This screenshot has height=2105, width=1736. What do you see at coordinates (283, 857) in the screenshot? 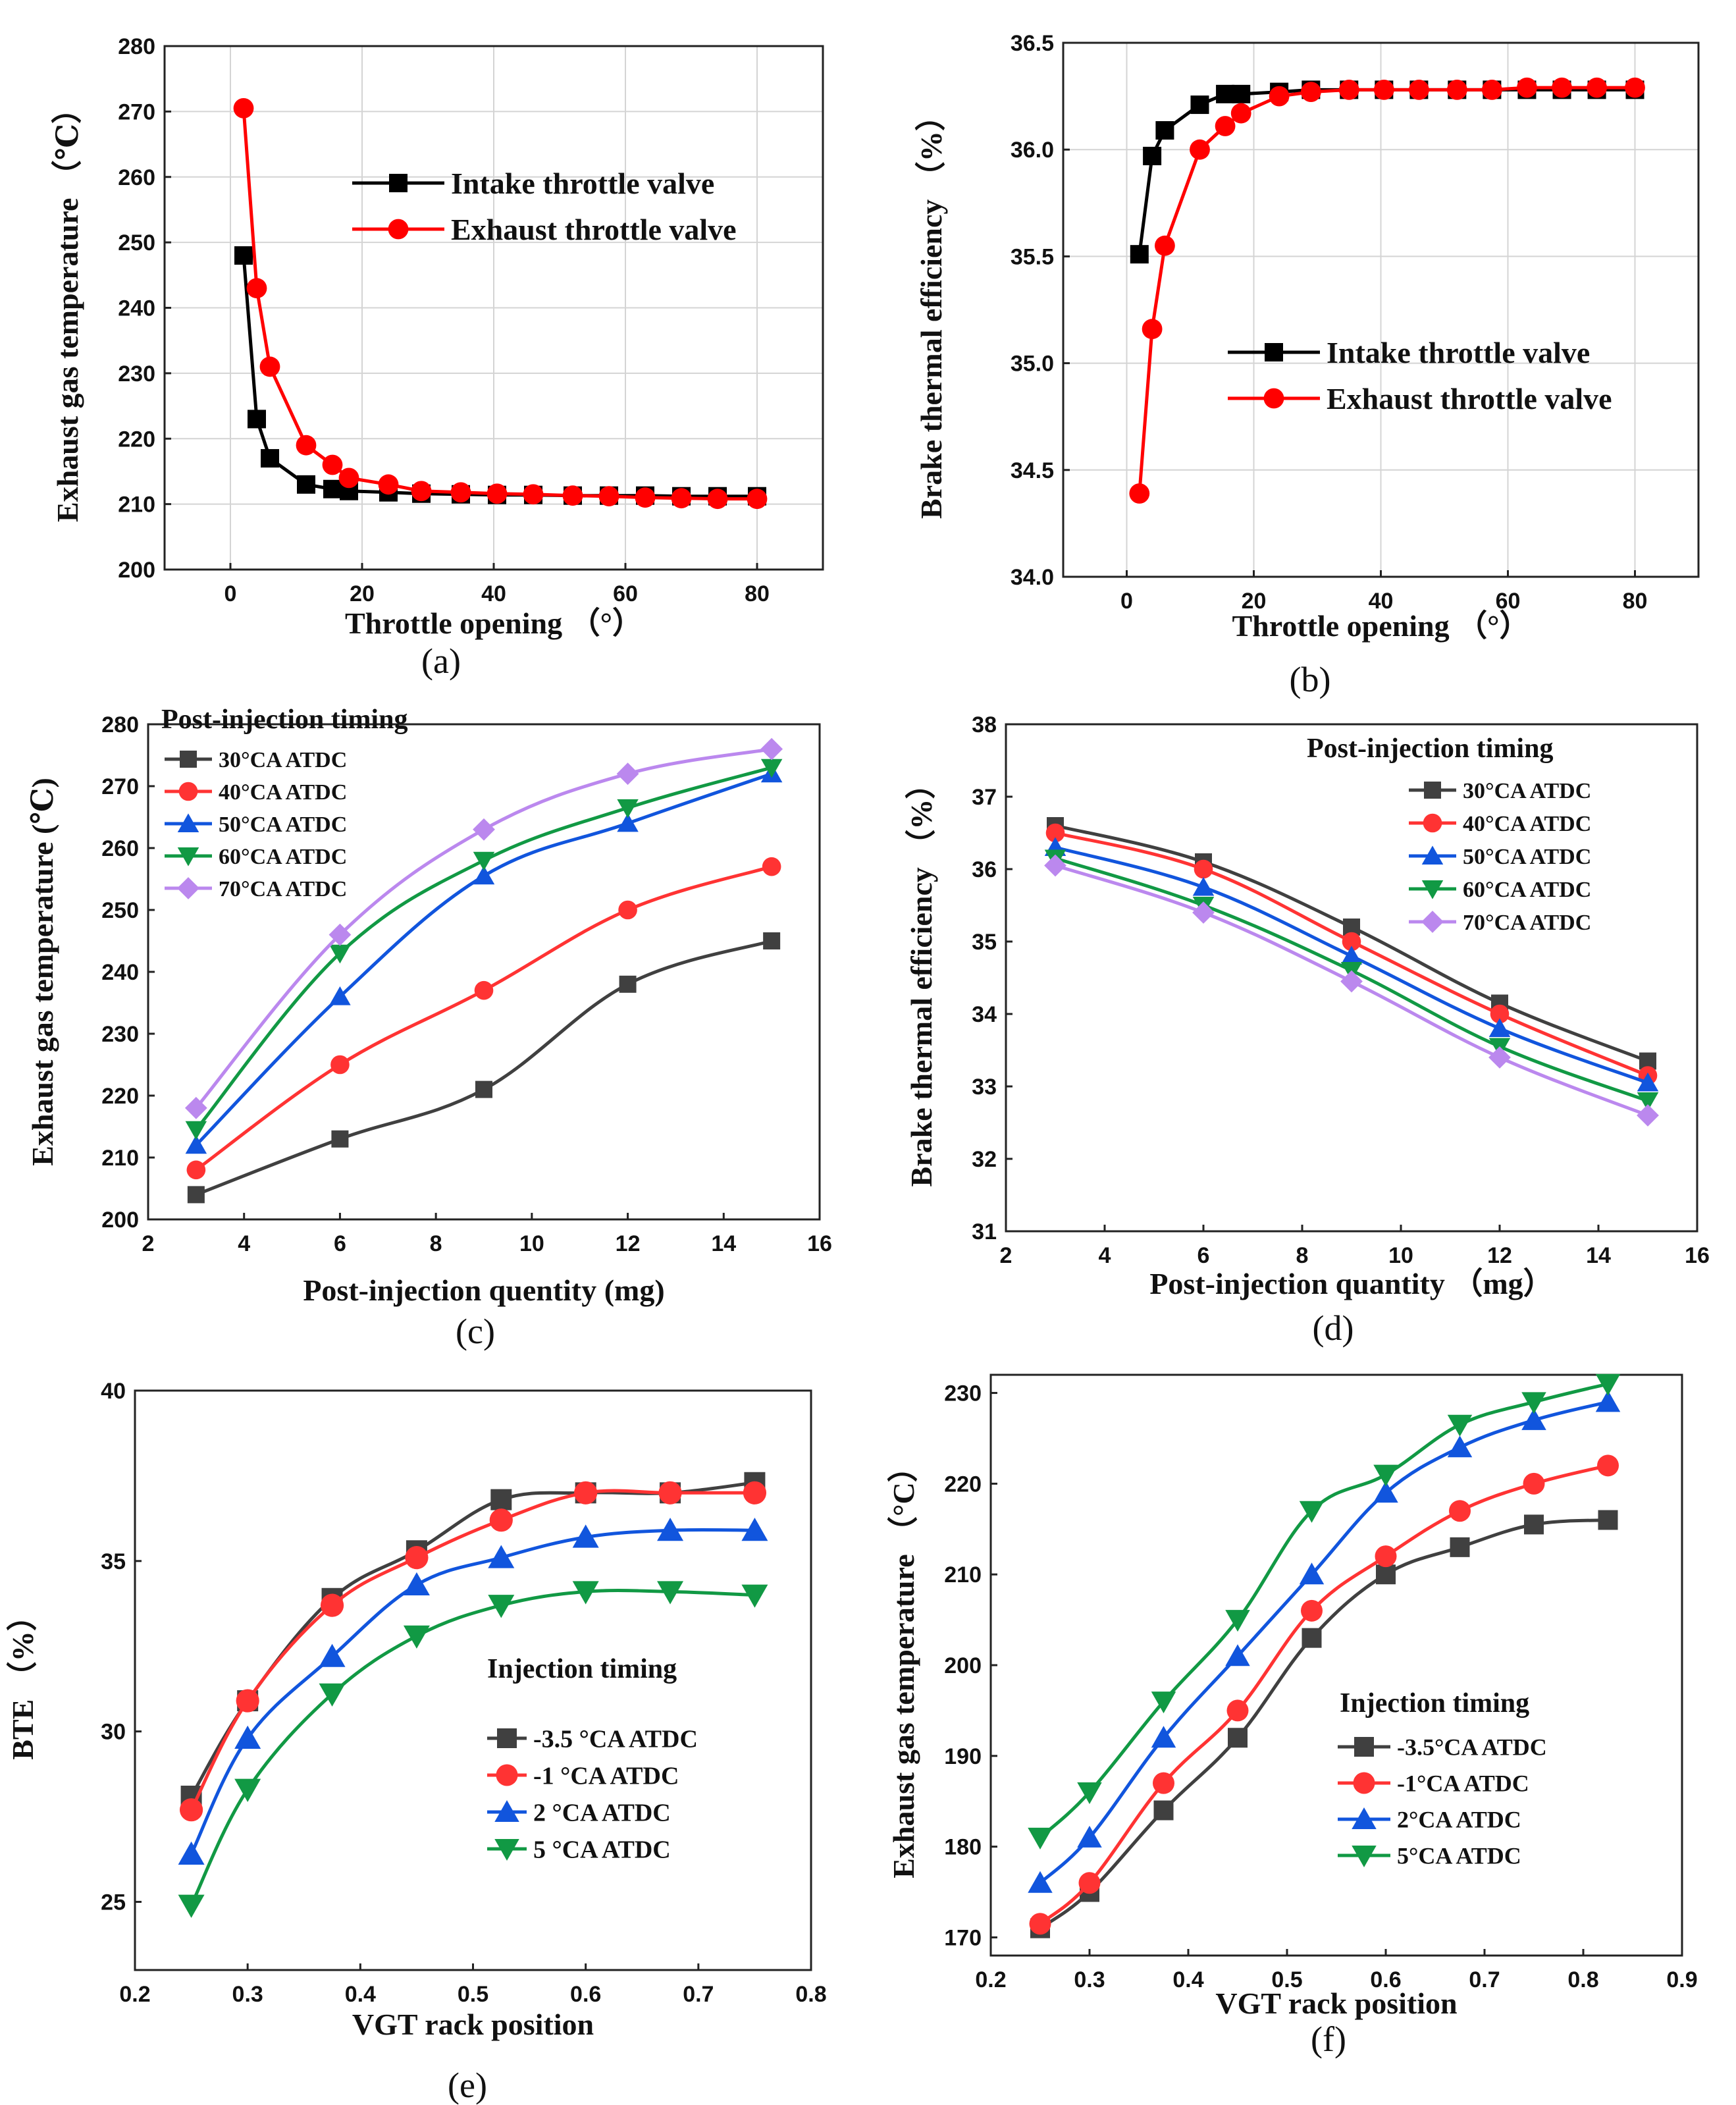
I see `legend-label: 60°CA ATDC` at bounding box center [283, 857].